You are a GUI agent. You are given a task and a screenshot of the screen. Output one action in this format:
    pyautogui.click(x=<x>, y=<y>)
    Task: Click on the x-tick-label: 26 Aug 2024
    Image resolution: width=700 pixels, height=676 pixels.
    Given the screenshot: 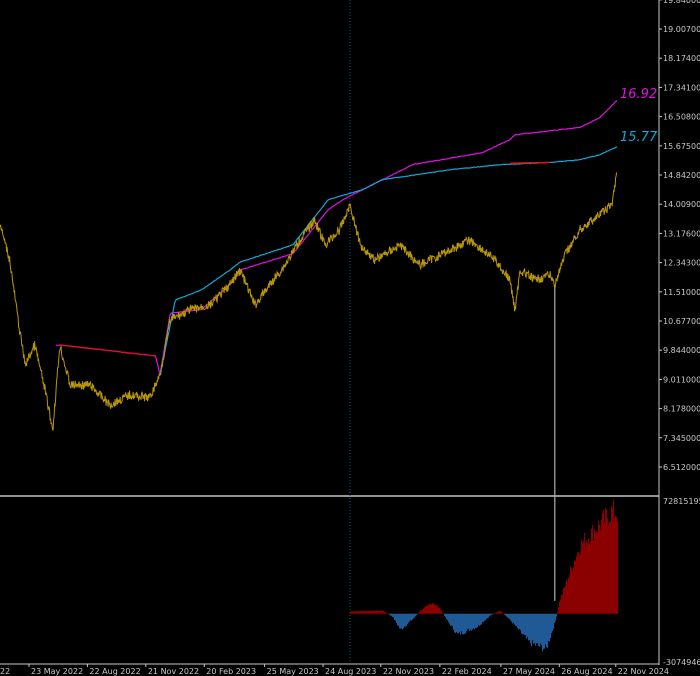 What is the action you would take?
    pyautogui.click(x=586, y=671)
    